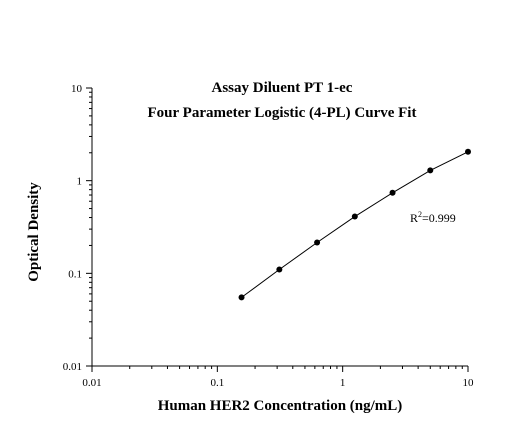  I want to click on r-squared-prefix: R, so click(414, 218).